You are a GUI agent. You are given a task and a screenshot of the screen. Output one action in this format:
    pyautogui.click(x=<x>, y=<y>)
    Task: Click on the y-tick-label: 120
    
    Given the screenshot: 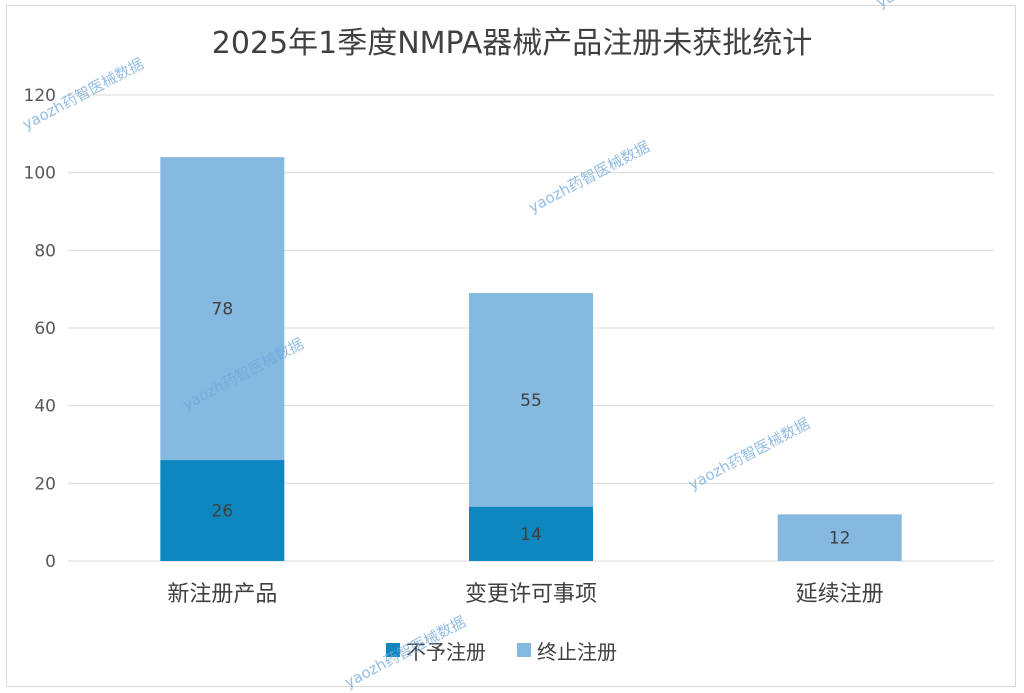 What is the action you would take?
    pyautogui.click(x=40, y=96)
    